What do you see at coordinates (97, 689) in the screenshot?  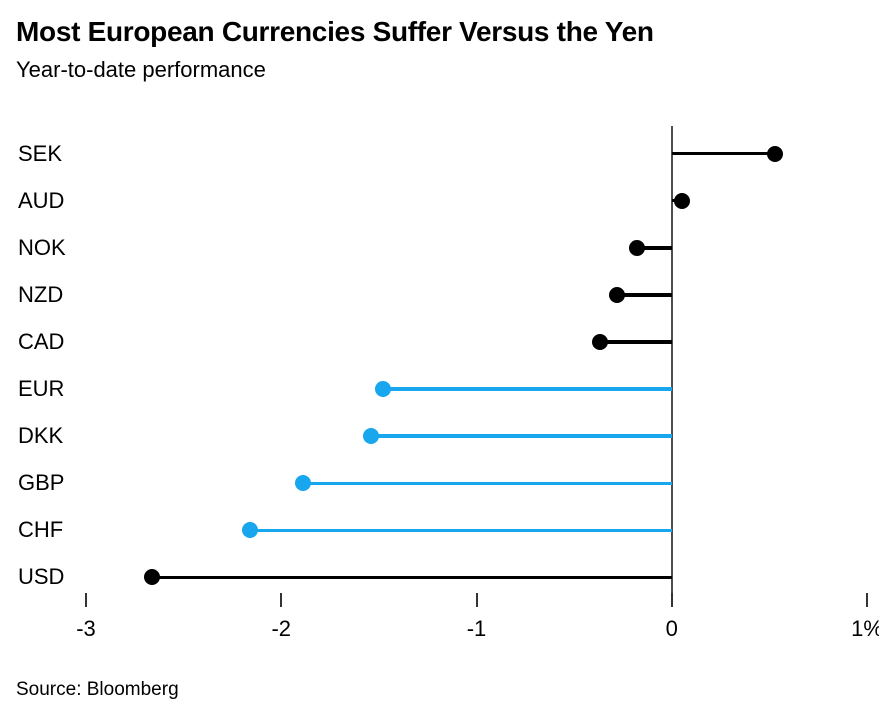 I see `source-note: Source: Bloomberg` at bounding box center [97, 689].